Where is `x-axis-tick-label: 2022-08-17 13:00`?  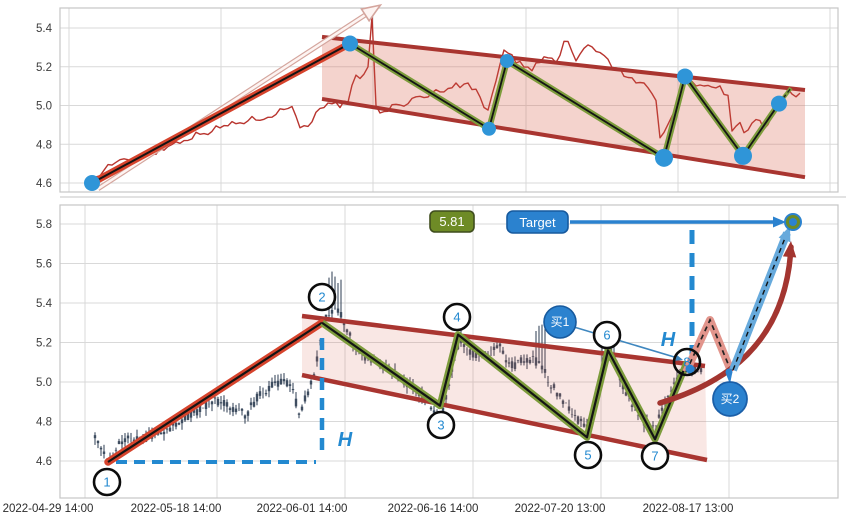
x-axis-tick-label: 2022-08-17 13:00 is located at coordinates (688, 509).